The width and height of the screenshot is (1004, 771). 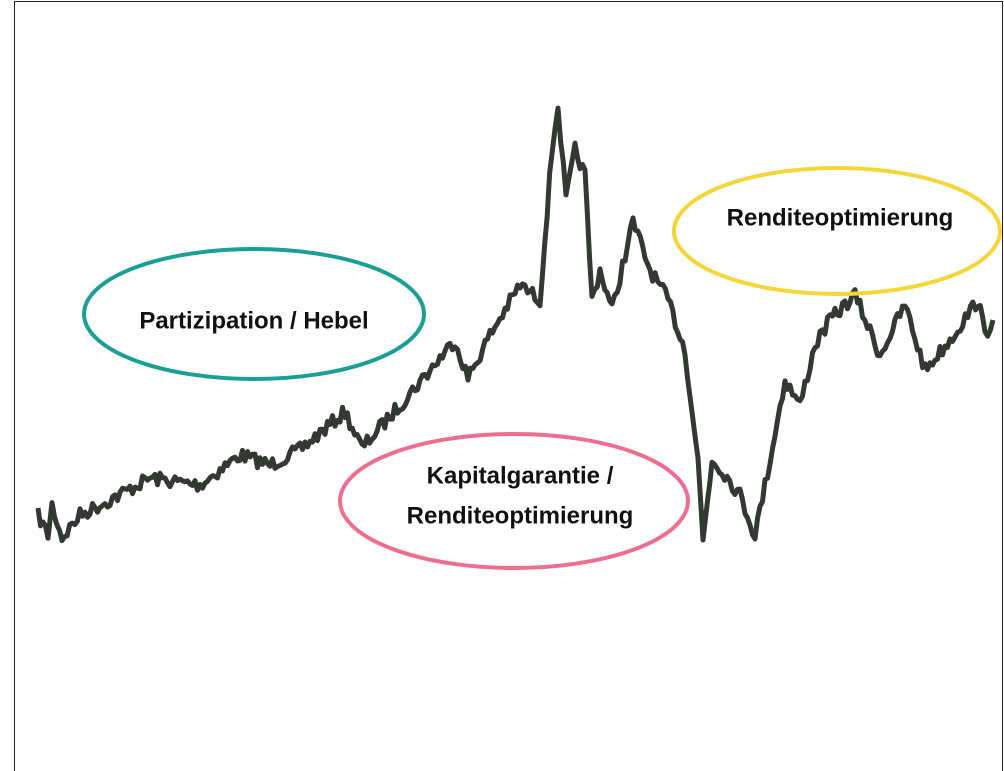 I want to click on annotation-label: Kapitalgarantie /, so click(x=520, y=475).